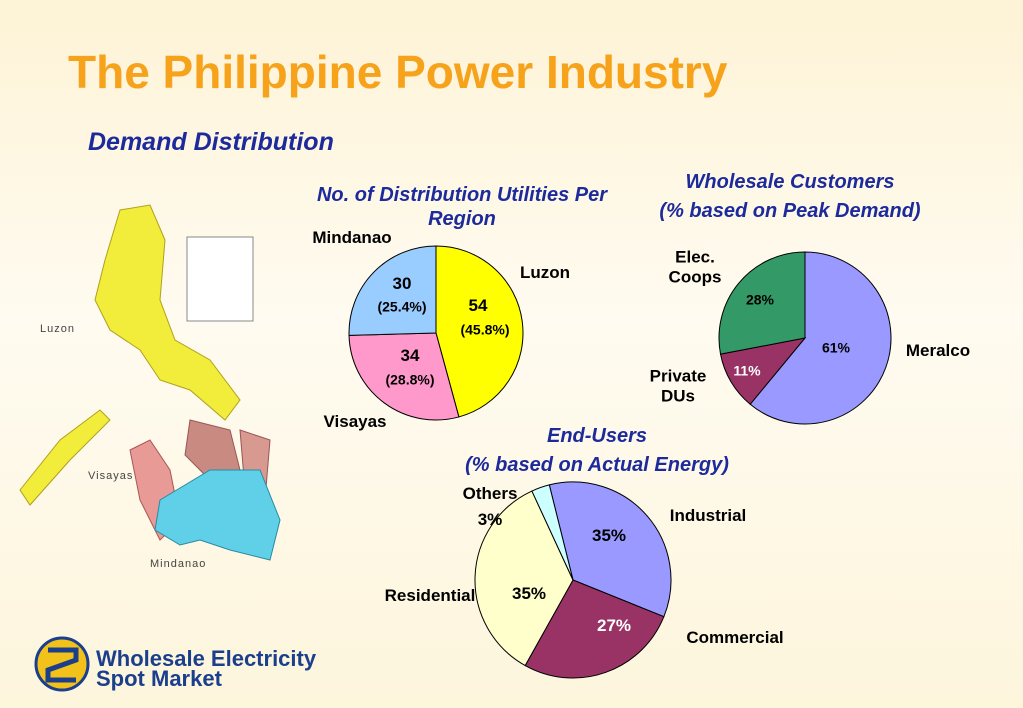  I want to click on philippines-map, so click(150, 382).